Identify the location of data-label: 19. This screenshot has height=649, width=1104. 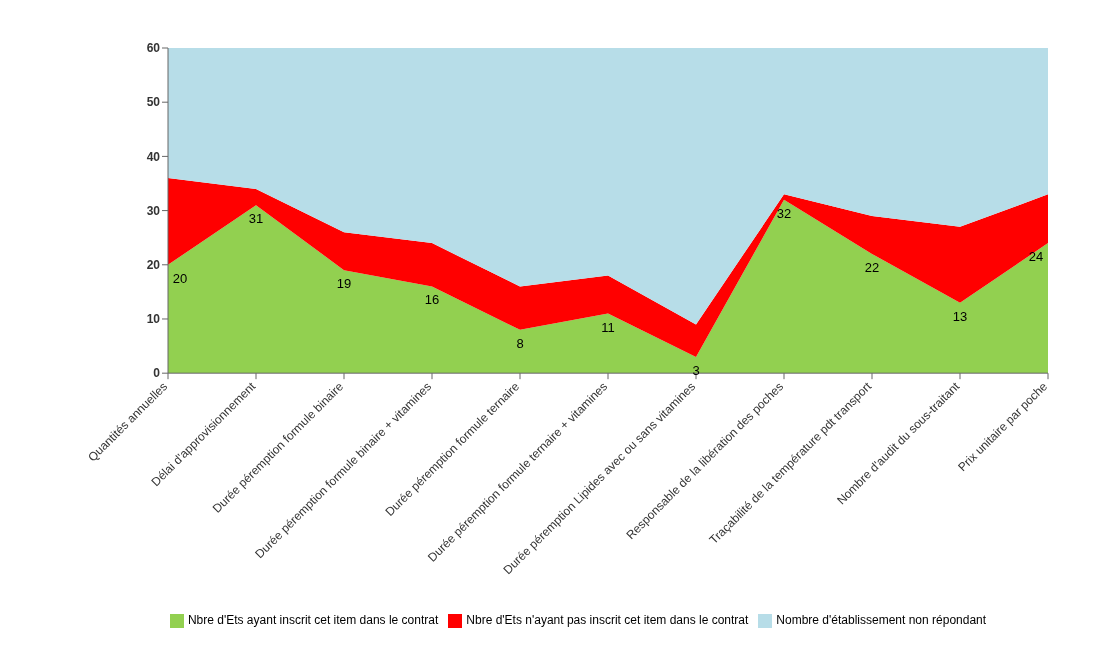
(344, 284).